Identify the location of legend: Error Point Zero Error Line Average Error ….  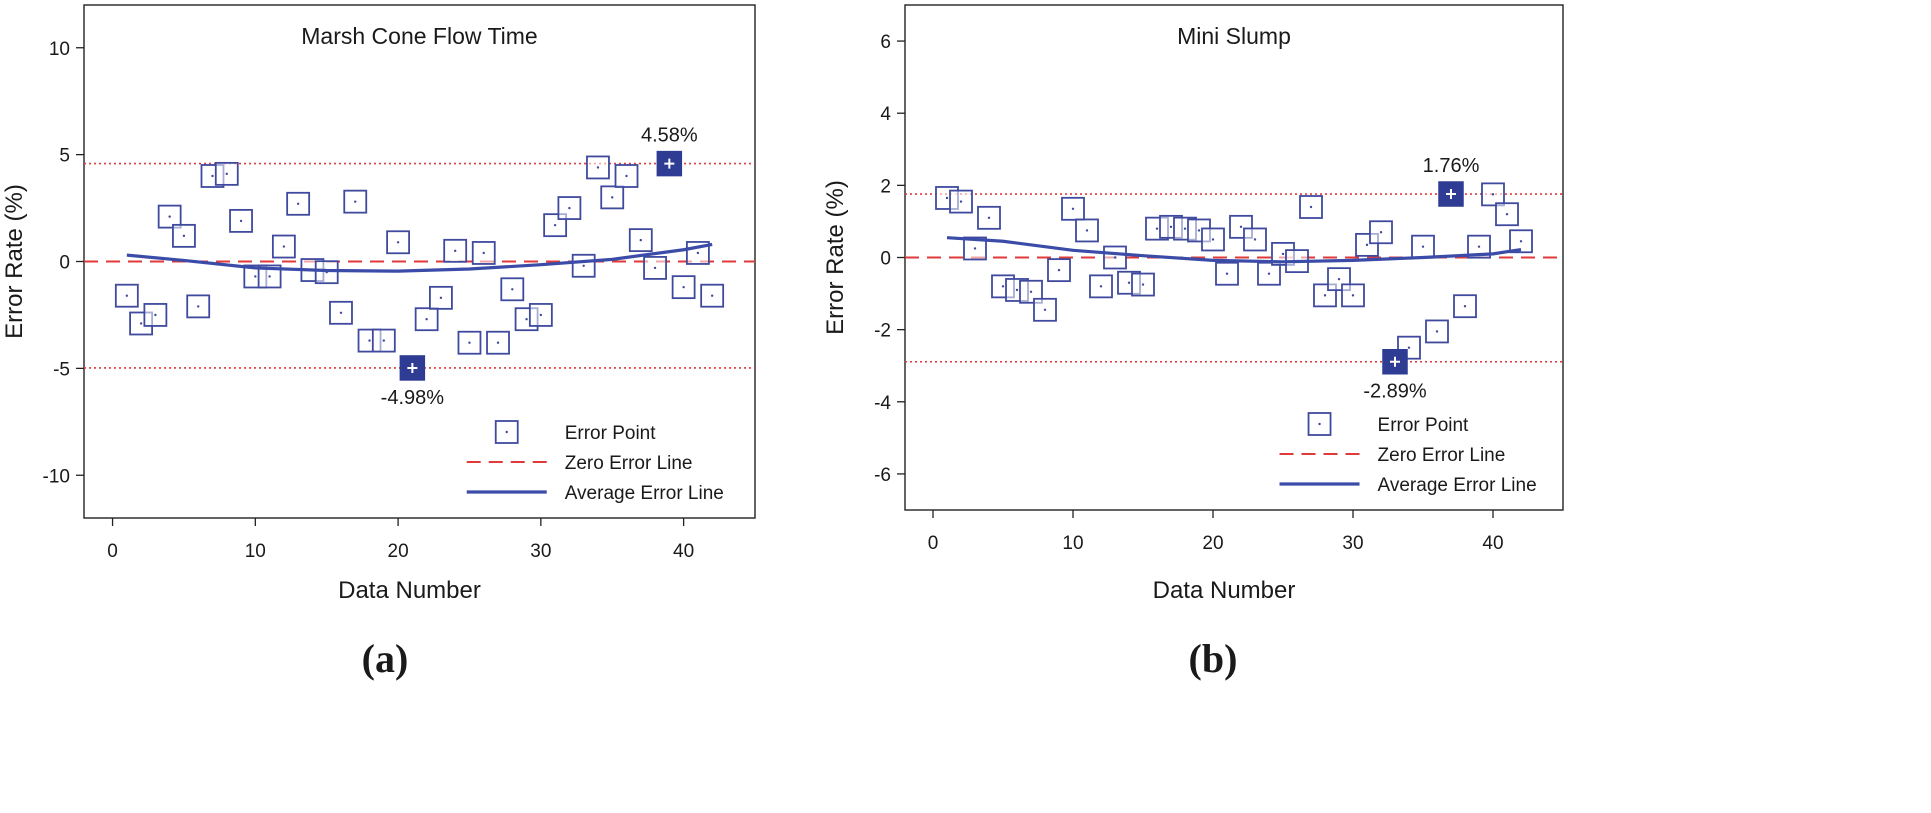
(1408, 454).